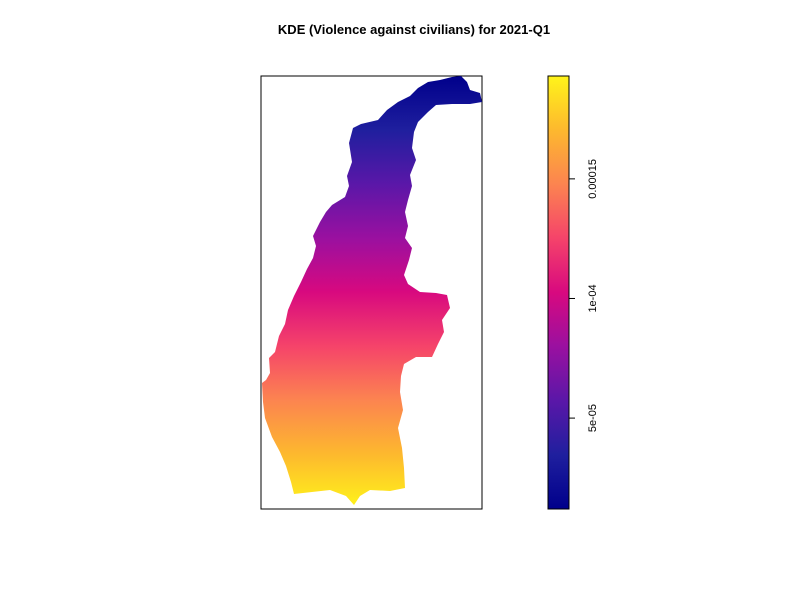  I want to click on colorbar-ticks: 5e-05 1e-04 0.00015, so click(584, 295).